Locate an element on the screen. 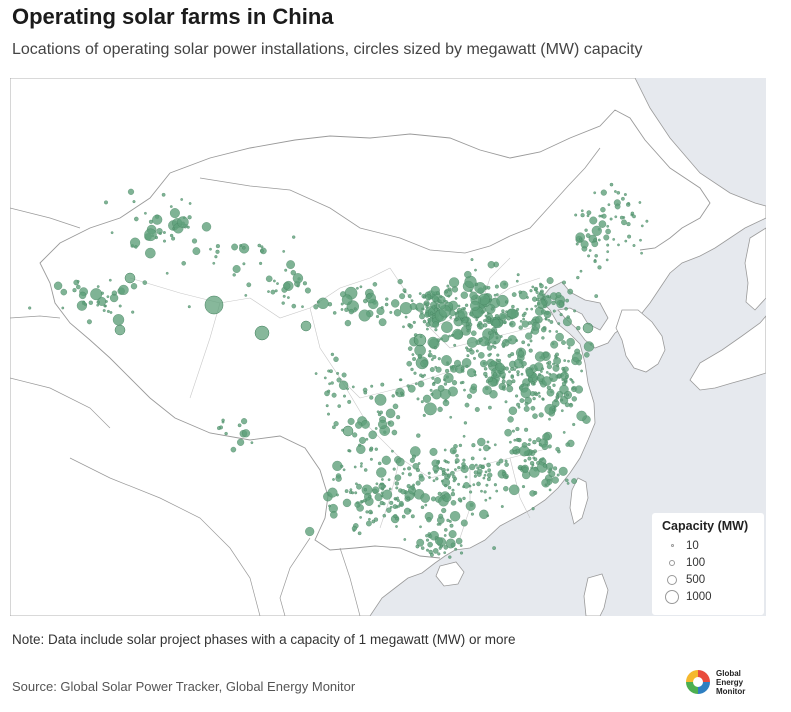 Image resolution: width=791 pixels, height=712 pixels. border-mongolia is located at coordinates (400, 200).